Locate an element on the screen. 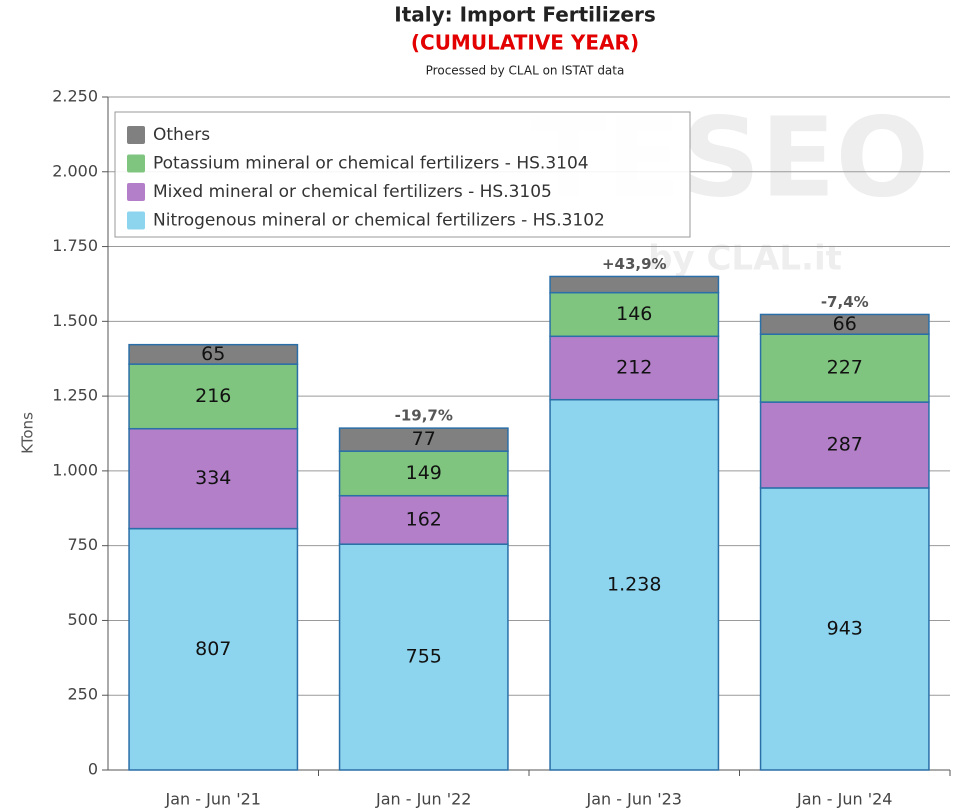 This screenshot has width=961, height=811. data-label: 943 is located at coordinates (845, 628).